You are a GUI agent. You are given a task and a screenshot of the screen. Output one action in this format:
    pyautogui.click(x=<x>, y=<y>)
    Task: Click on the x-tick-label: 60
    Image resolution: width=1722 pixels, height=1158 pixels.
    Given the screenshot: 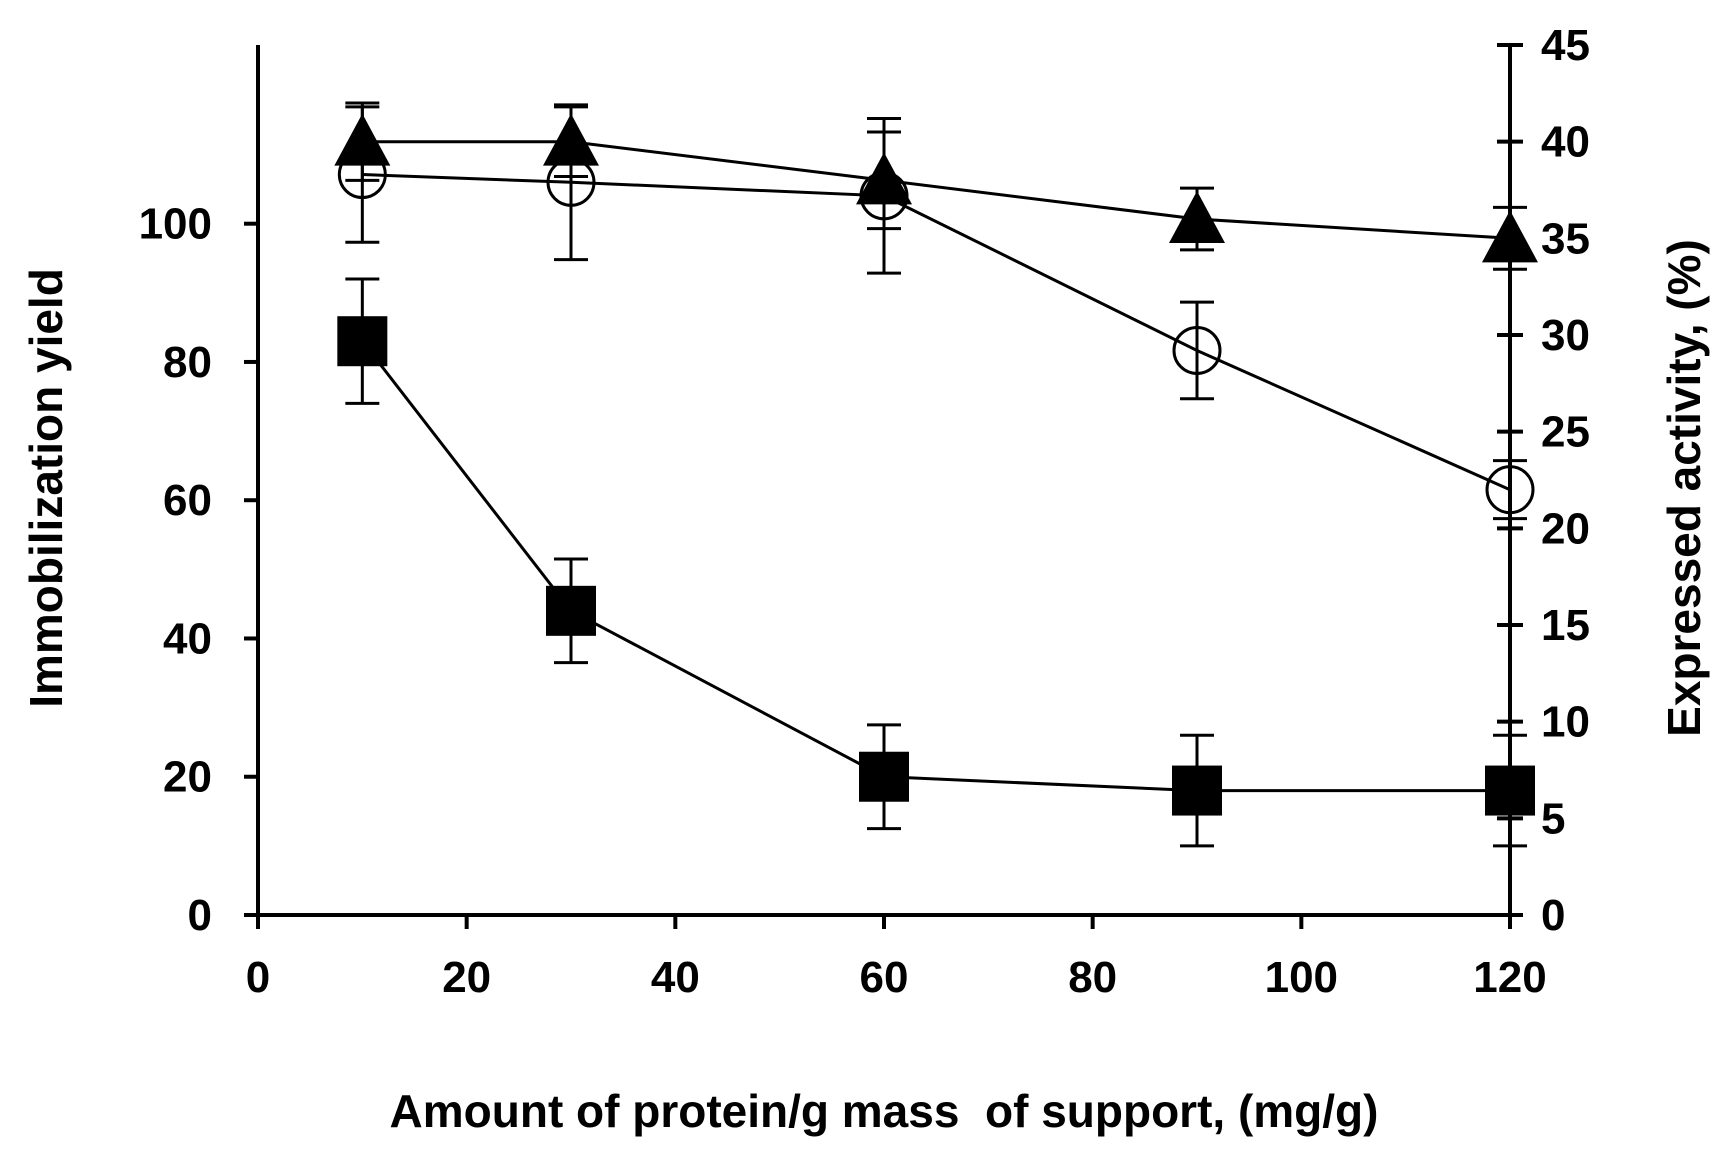 What is the action you would take?
    pyautogui.click(x=884, y=977)
    